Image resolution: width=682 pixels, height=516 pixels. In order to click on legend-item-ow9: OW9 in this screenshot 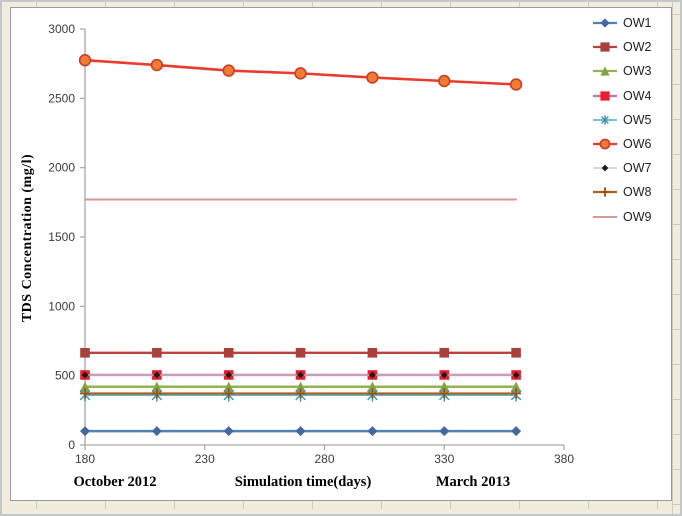, I will do `click(622, 216)`.